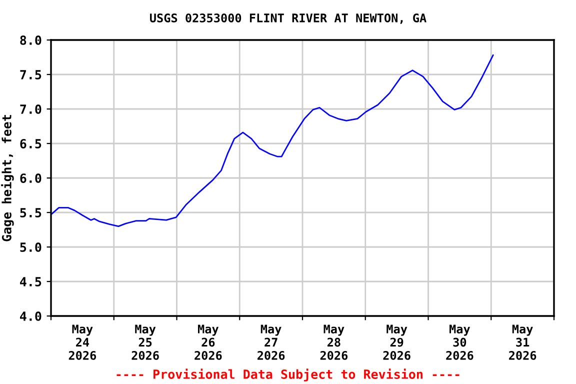  What do you see at coordinates (145, 342) in the screenshot?
I see `x-tick-label: May 25 2026` at bounding box center [145, 342].